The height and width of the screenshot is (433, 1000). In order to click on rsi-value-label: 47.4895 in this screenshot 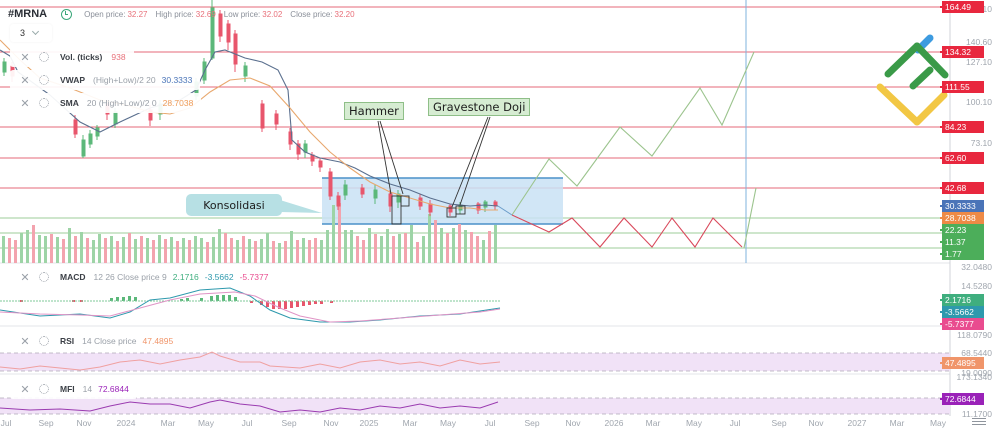, I will do `click(962, 363)`.